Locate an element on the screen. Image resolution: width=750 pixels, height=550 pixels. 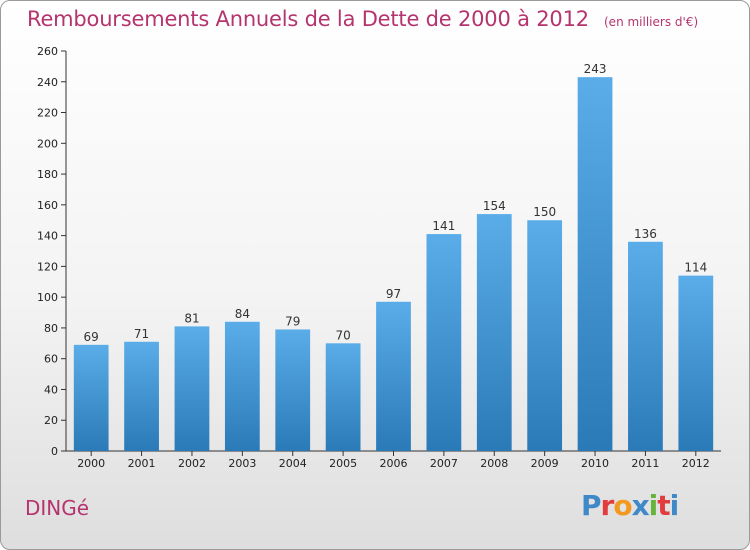
y-tick-label: 240 is located at coordinates (47, 82).